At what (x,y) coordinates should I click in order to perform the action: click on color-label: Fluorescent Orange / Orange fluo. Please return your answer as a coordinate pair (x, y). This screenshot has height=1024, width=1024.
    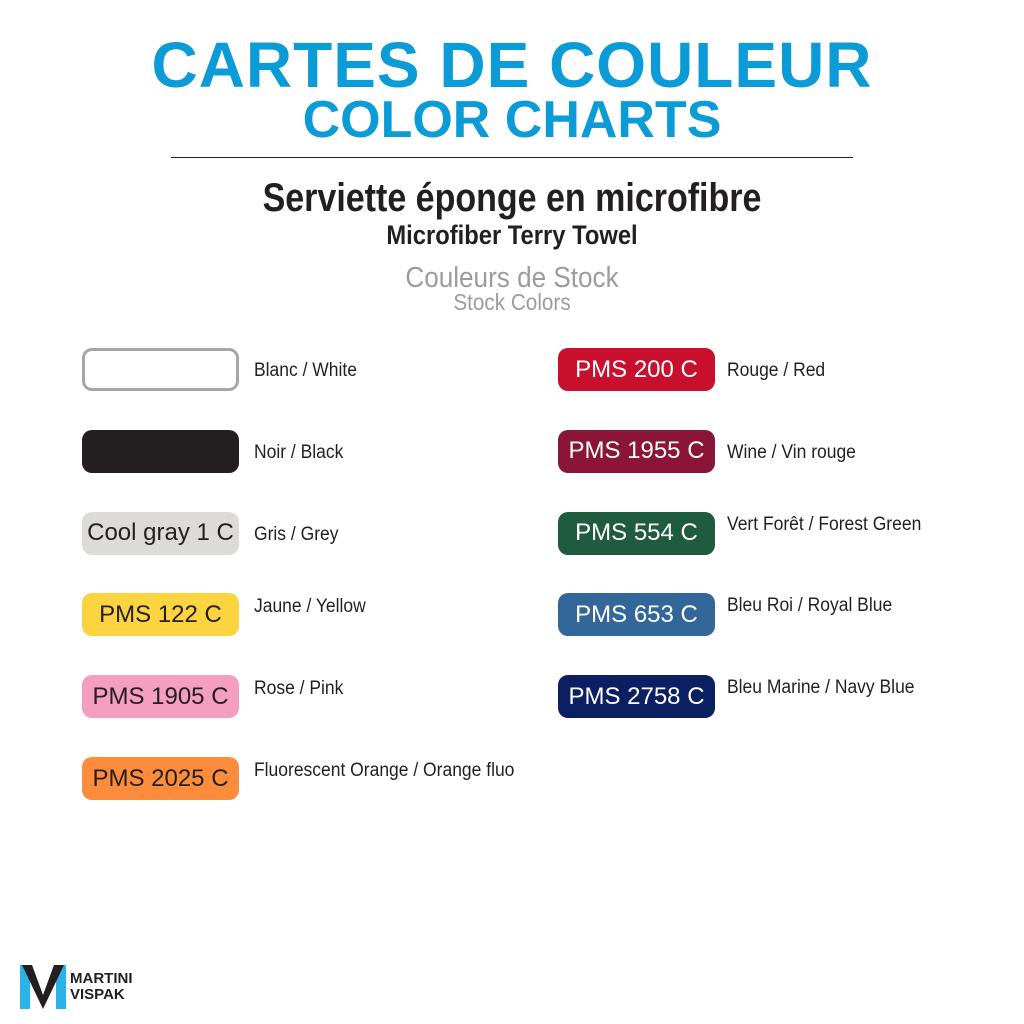
    Looking at the image, I should click on (384, 770).